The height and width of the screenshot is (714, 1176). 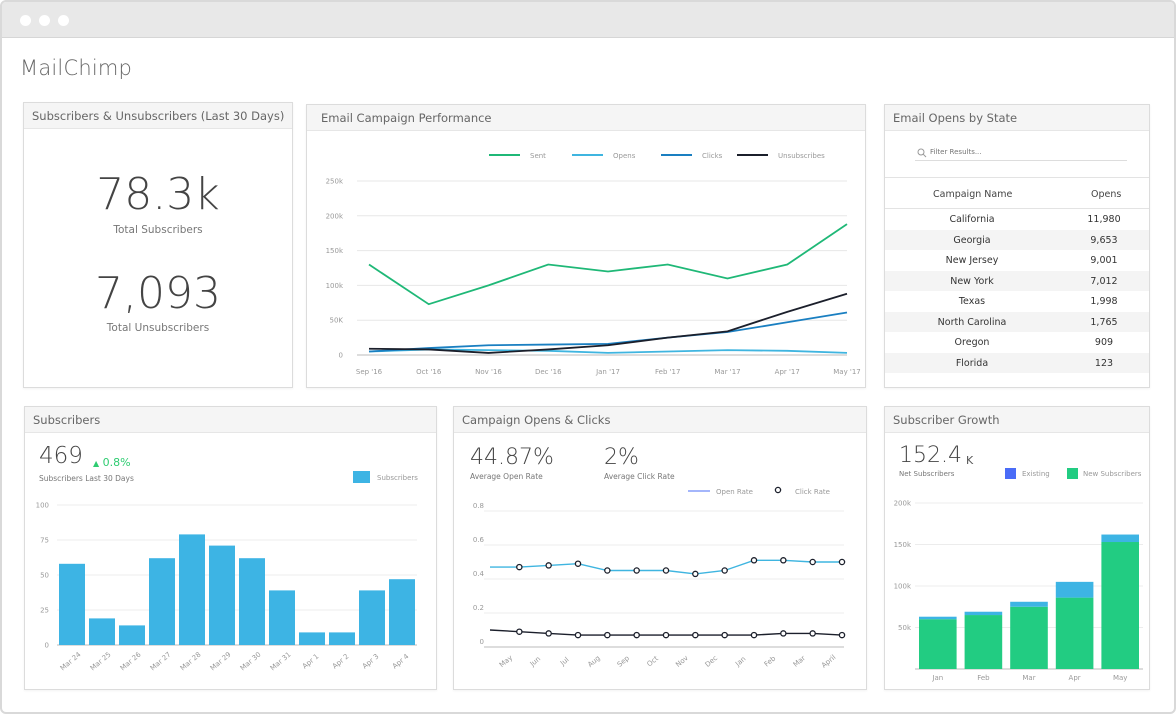 I want to click on opens-cell: 9,653, so click(x=1104, y=240).